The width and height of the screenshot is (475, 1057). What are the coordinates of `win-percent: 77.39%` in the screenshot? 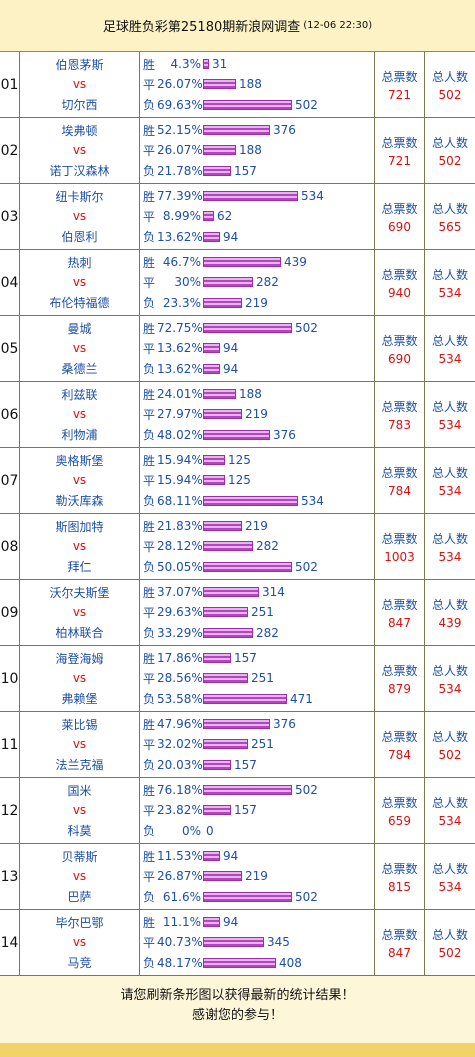 It's located at (180, 196).